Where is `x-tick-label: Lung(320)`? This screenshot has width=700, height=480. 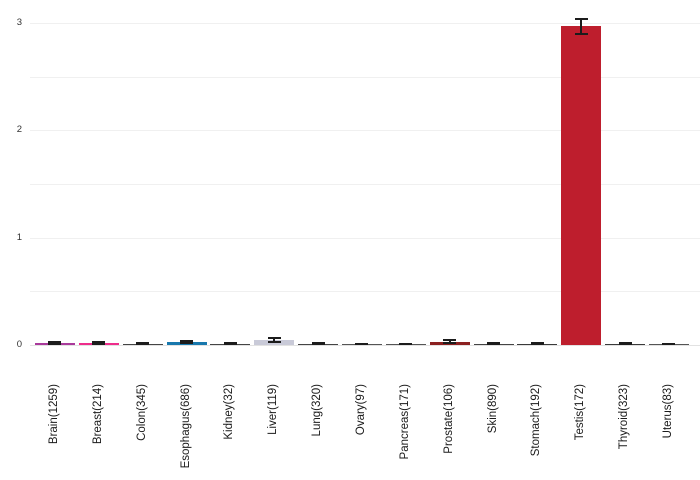
x-tick-label: Lung(320) is located at coordinates (317, 410).